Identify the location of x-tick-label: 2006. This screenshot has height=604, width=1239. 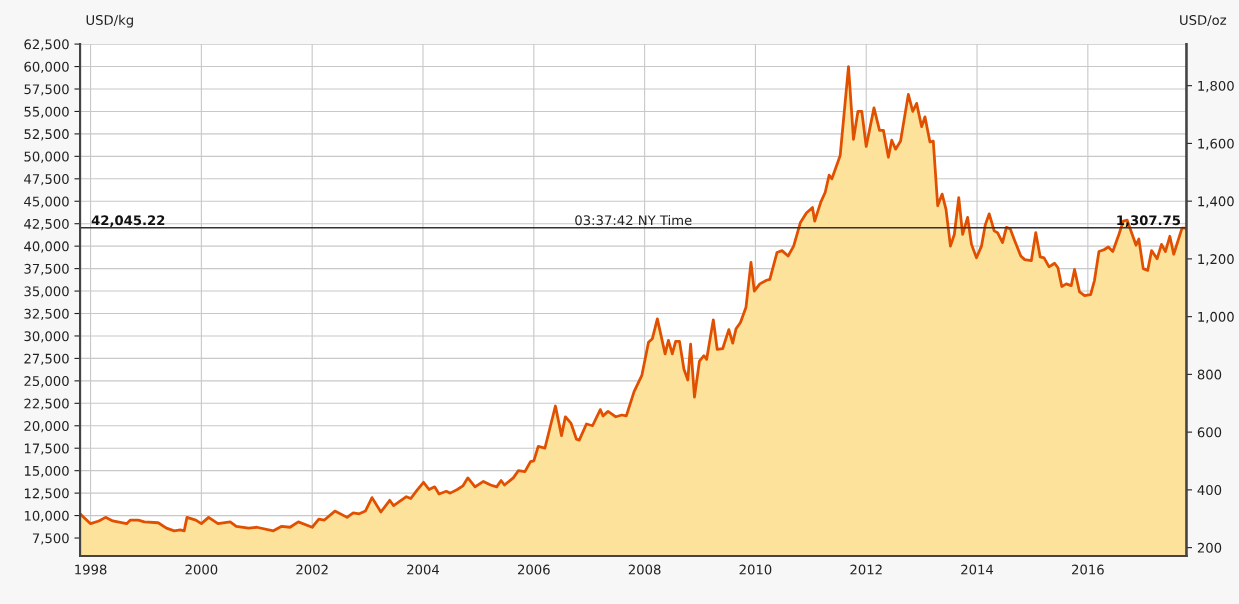
(533, 569).